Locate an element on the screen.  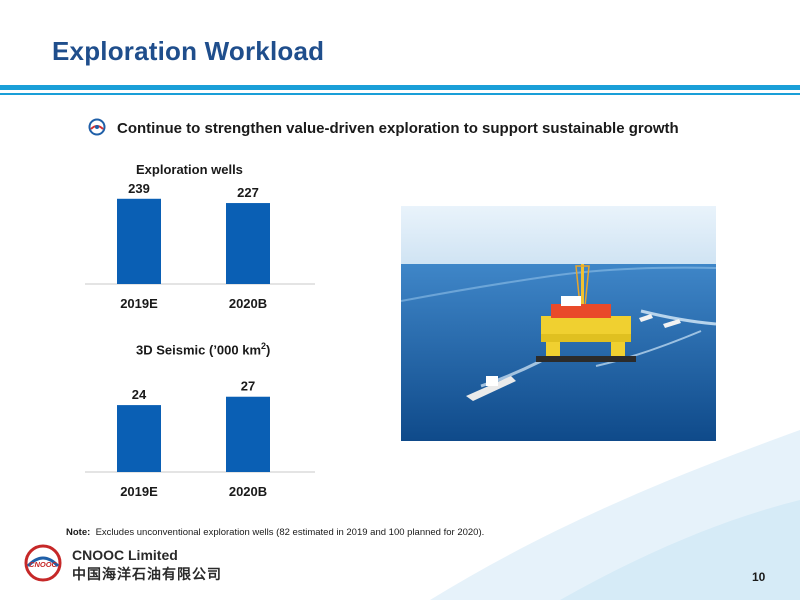
data-label-2020B: 227 is located at coordinates (248, 192).